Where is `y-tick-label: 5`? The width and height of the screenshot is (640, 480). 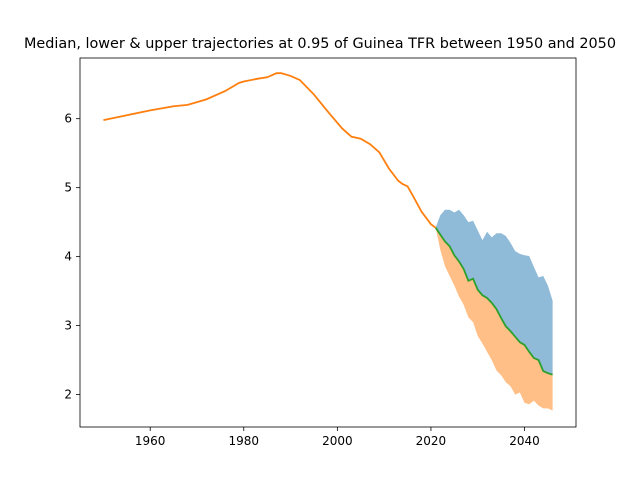
y-tick-label: 5 is located at coordinates (68, 188).